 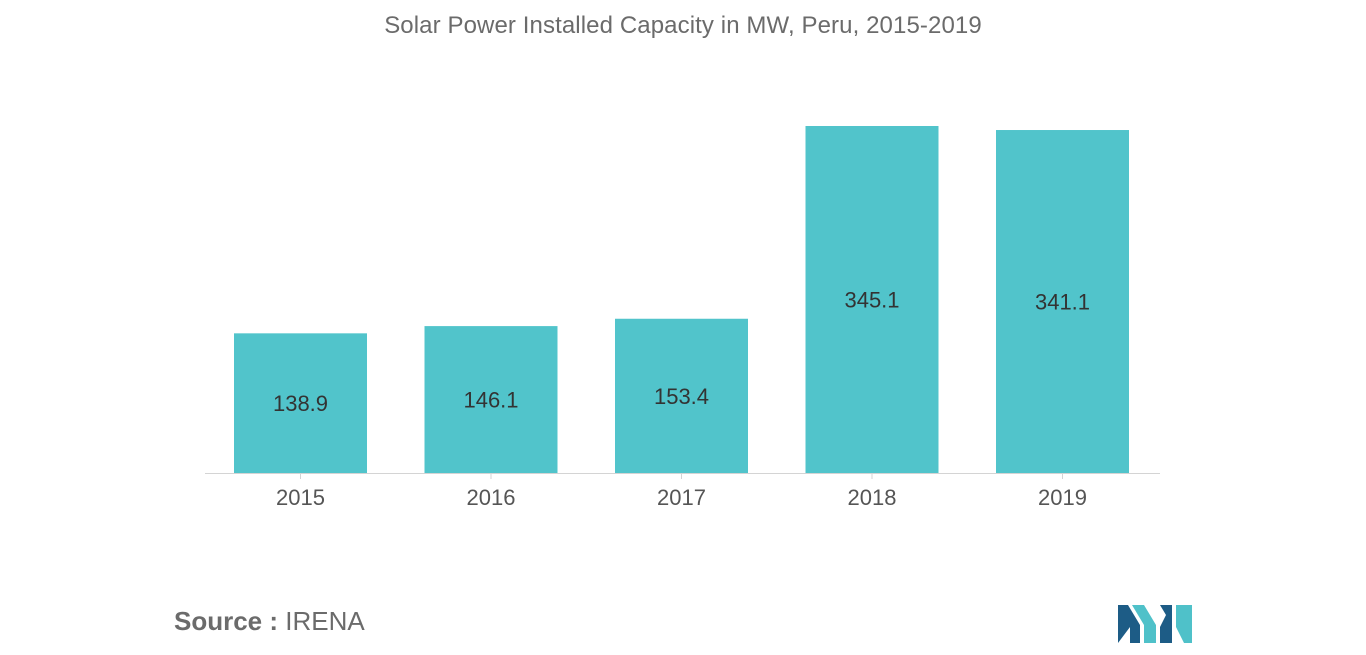 I want to click on value-labels-layer: 138.9 146.1 153.4 345.1 341.1, so click(x=681, y=352).